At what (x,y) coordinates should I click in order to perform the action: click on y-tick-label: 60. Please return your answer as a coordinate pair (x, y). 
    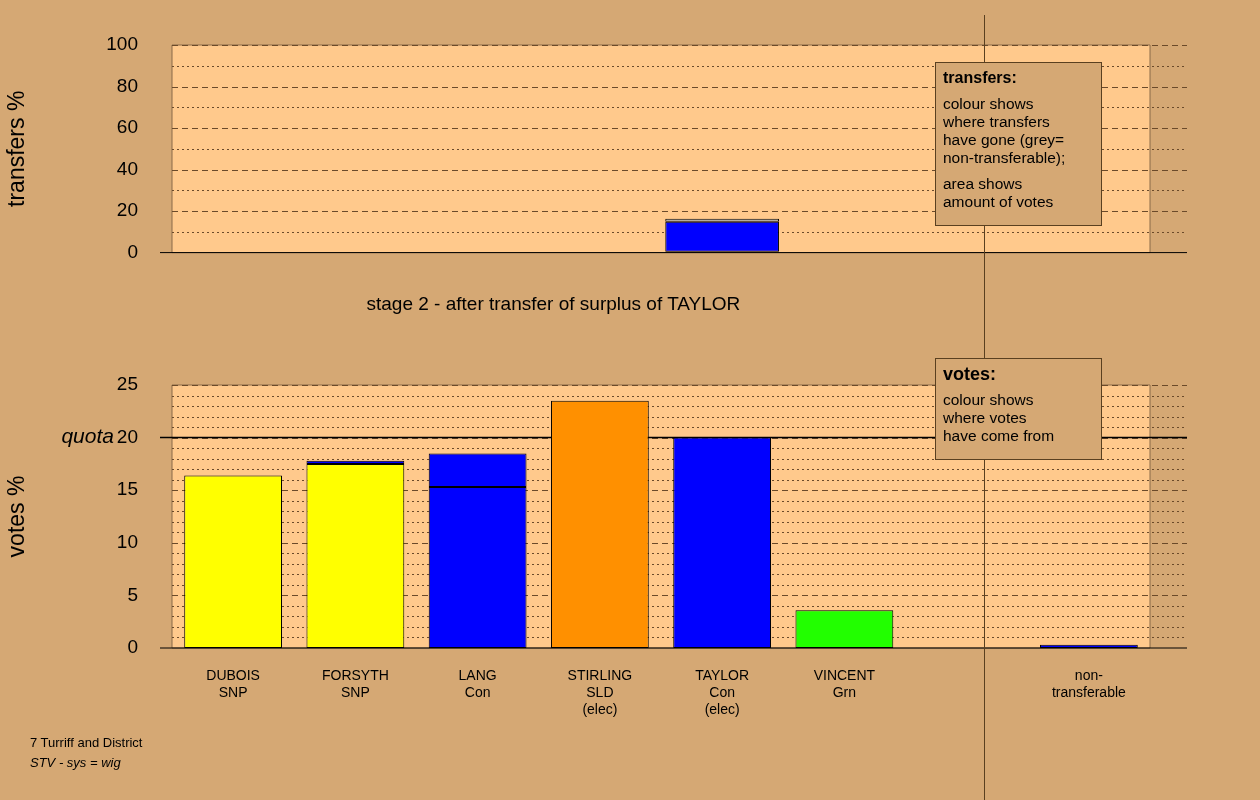
    Looking at the image, I should click on (127, 127).